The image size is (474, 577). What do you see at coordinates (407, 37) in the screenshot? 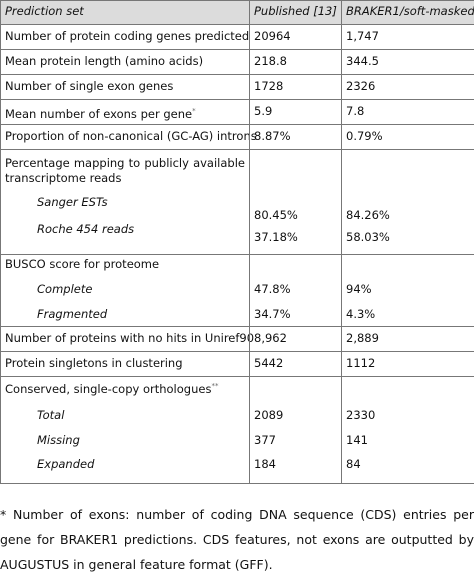
I see `value-cell: 1,747` at bounding box center [407, 37].